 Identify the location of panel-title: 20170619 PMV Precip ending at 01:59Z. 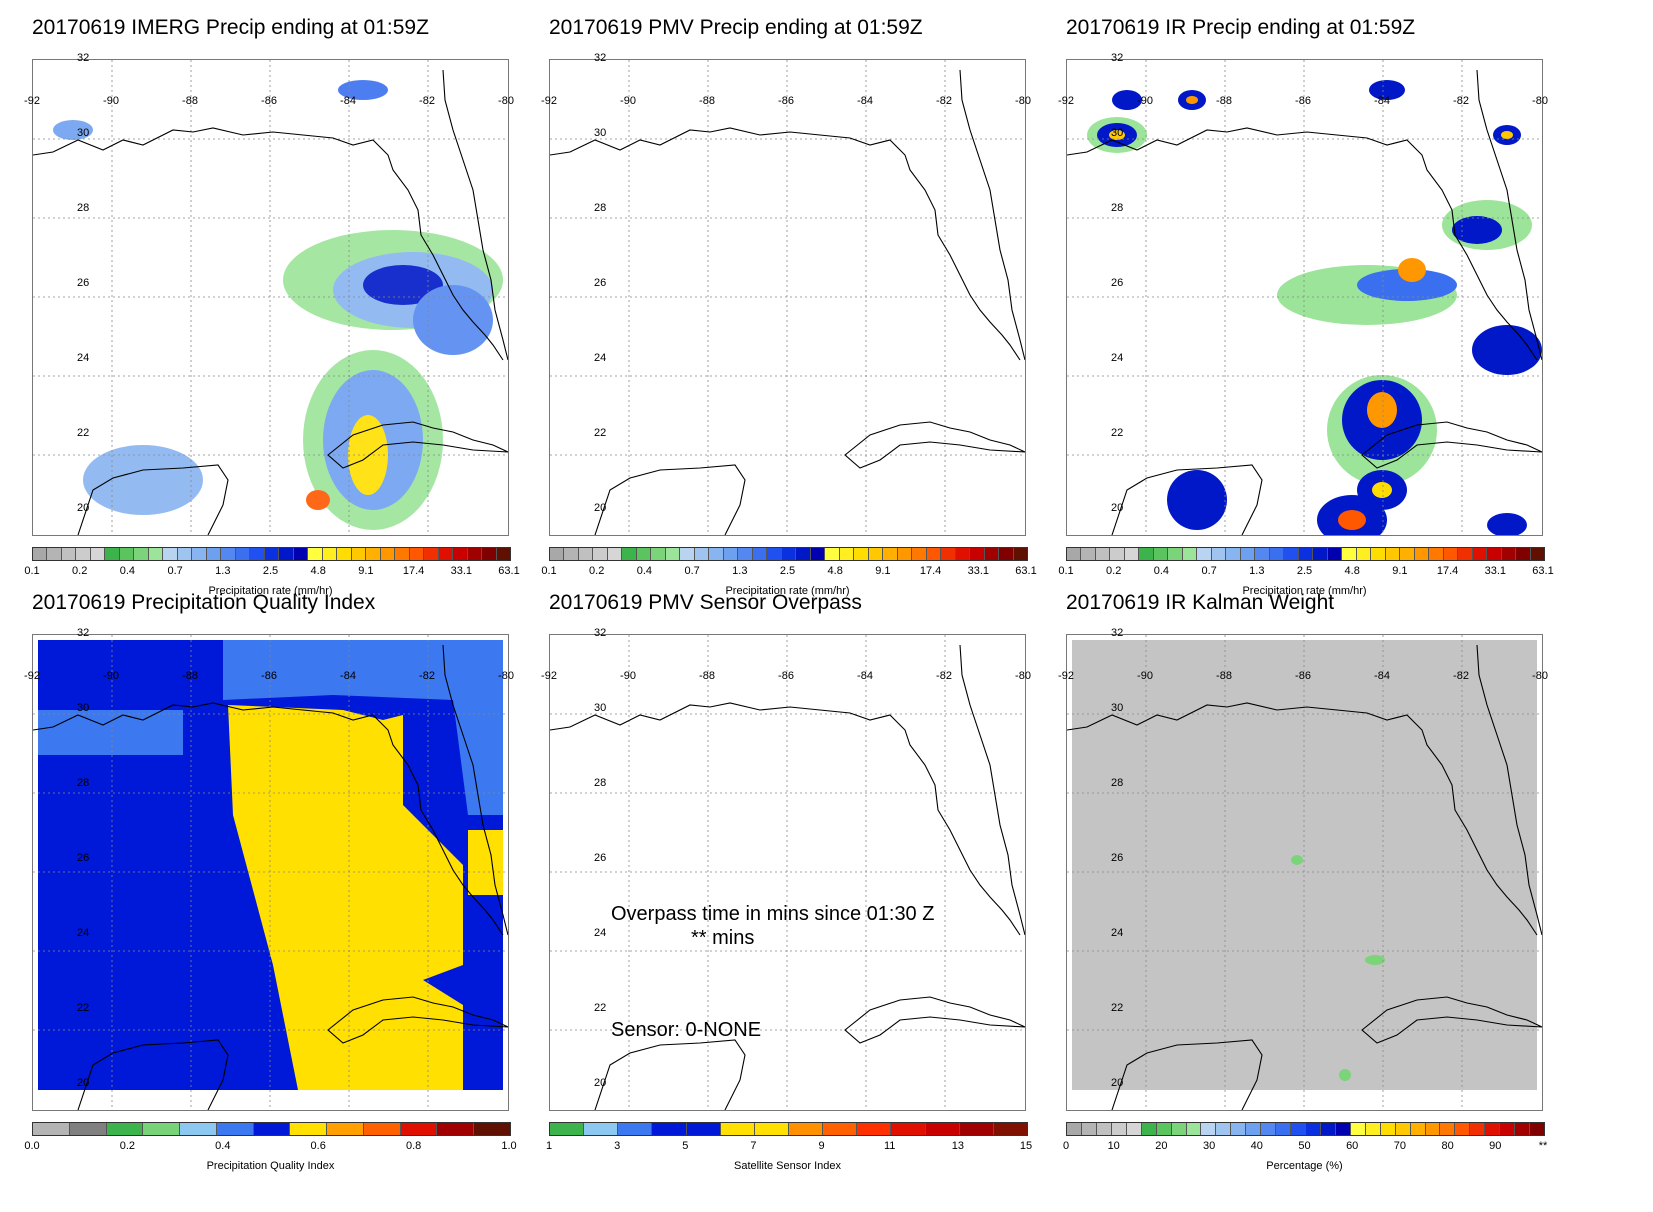
(736, 27).